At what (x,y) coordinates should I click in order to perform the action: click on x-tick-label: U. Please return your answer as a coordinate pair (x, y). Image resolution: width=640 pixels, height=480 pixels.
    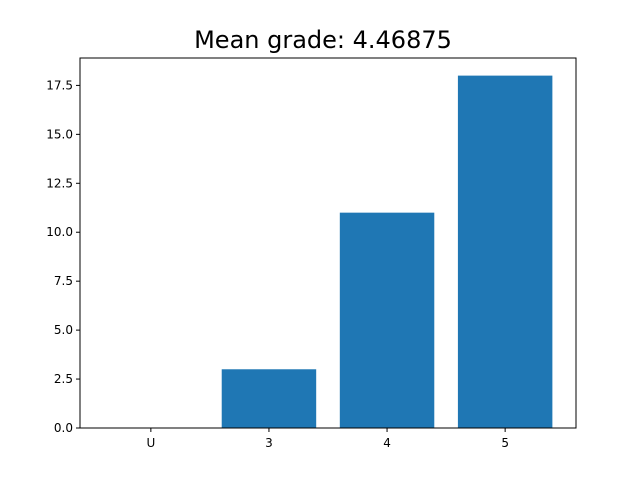
    Looking at the image, I should click on (150, 443).